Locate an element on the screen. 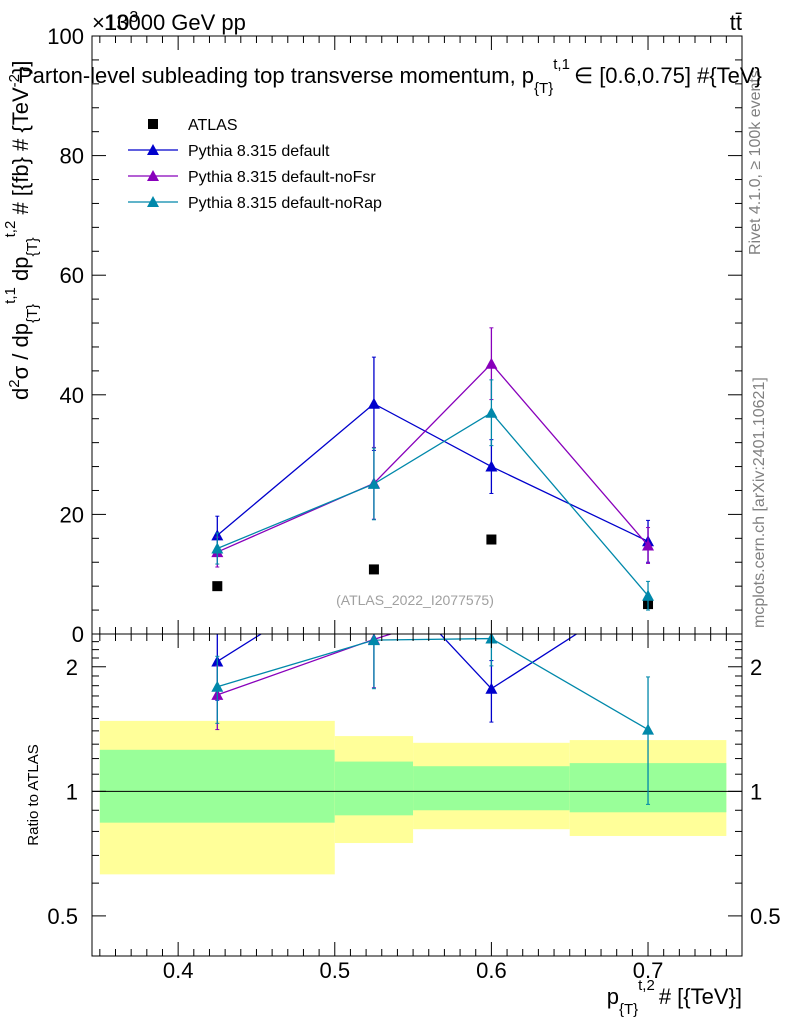 Image resolution: width=786 pixels, height=1024 pixels. rivet-label: Rivet 4.1.0, ≥ 100k events is located at coordinates (755, 162).